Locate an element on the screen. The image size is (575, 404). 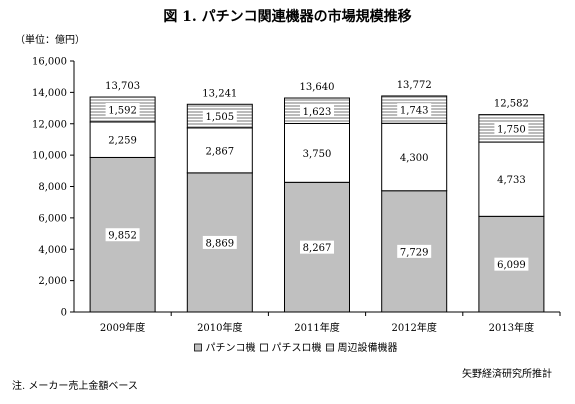
value-label: 7,729 is located at coordinates (414, 252).